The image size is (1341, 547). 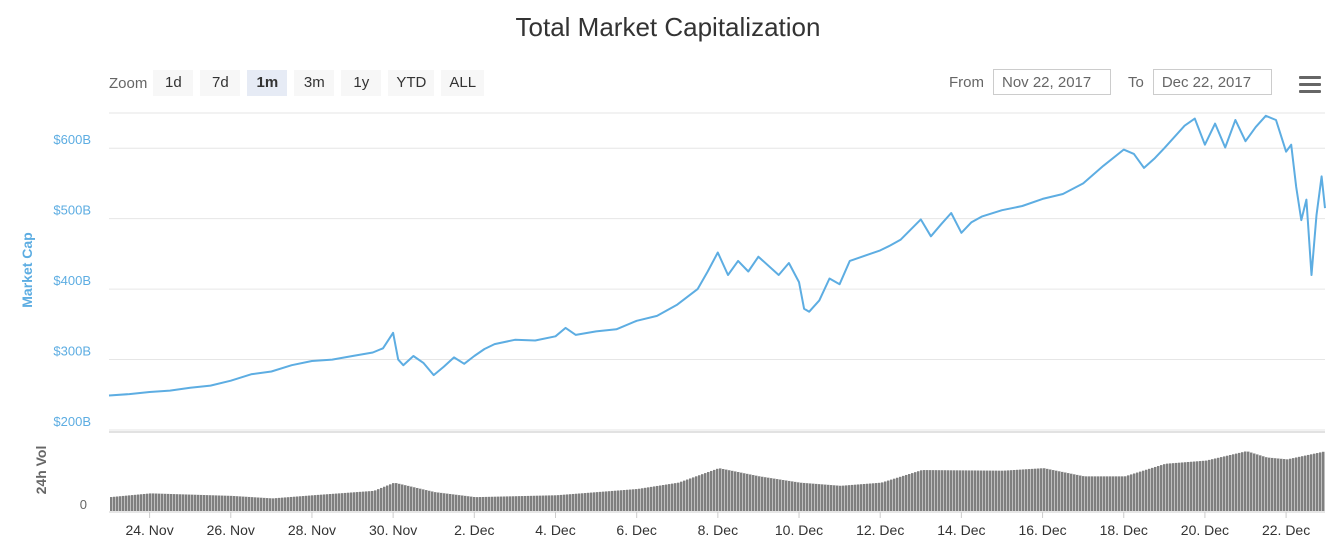 I want to click on y-tick-label: $300B, so click(x=72, y=351).